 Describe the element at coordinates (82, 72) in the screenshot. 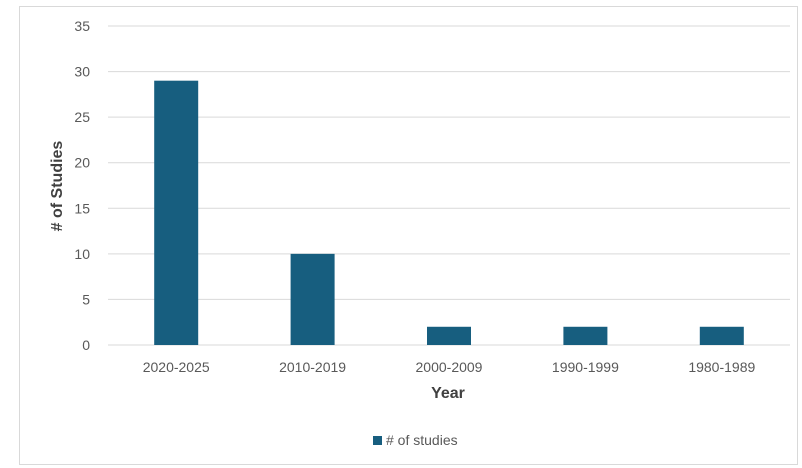

I see `y-tick-label: 30` at that location.